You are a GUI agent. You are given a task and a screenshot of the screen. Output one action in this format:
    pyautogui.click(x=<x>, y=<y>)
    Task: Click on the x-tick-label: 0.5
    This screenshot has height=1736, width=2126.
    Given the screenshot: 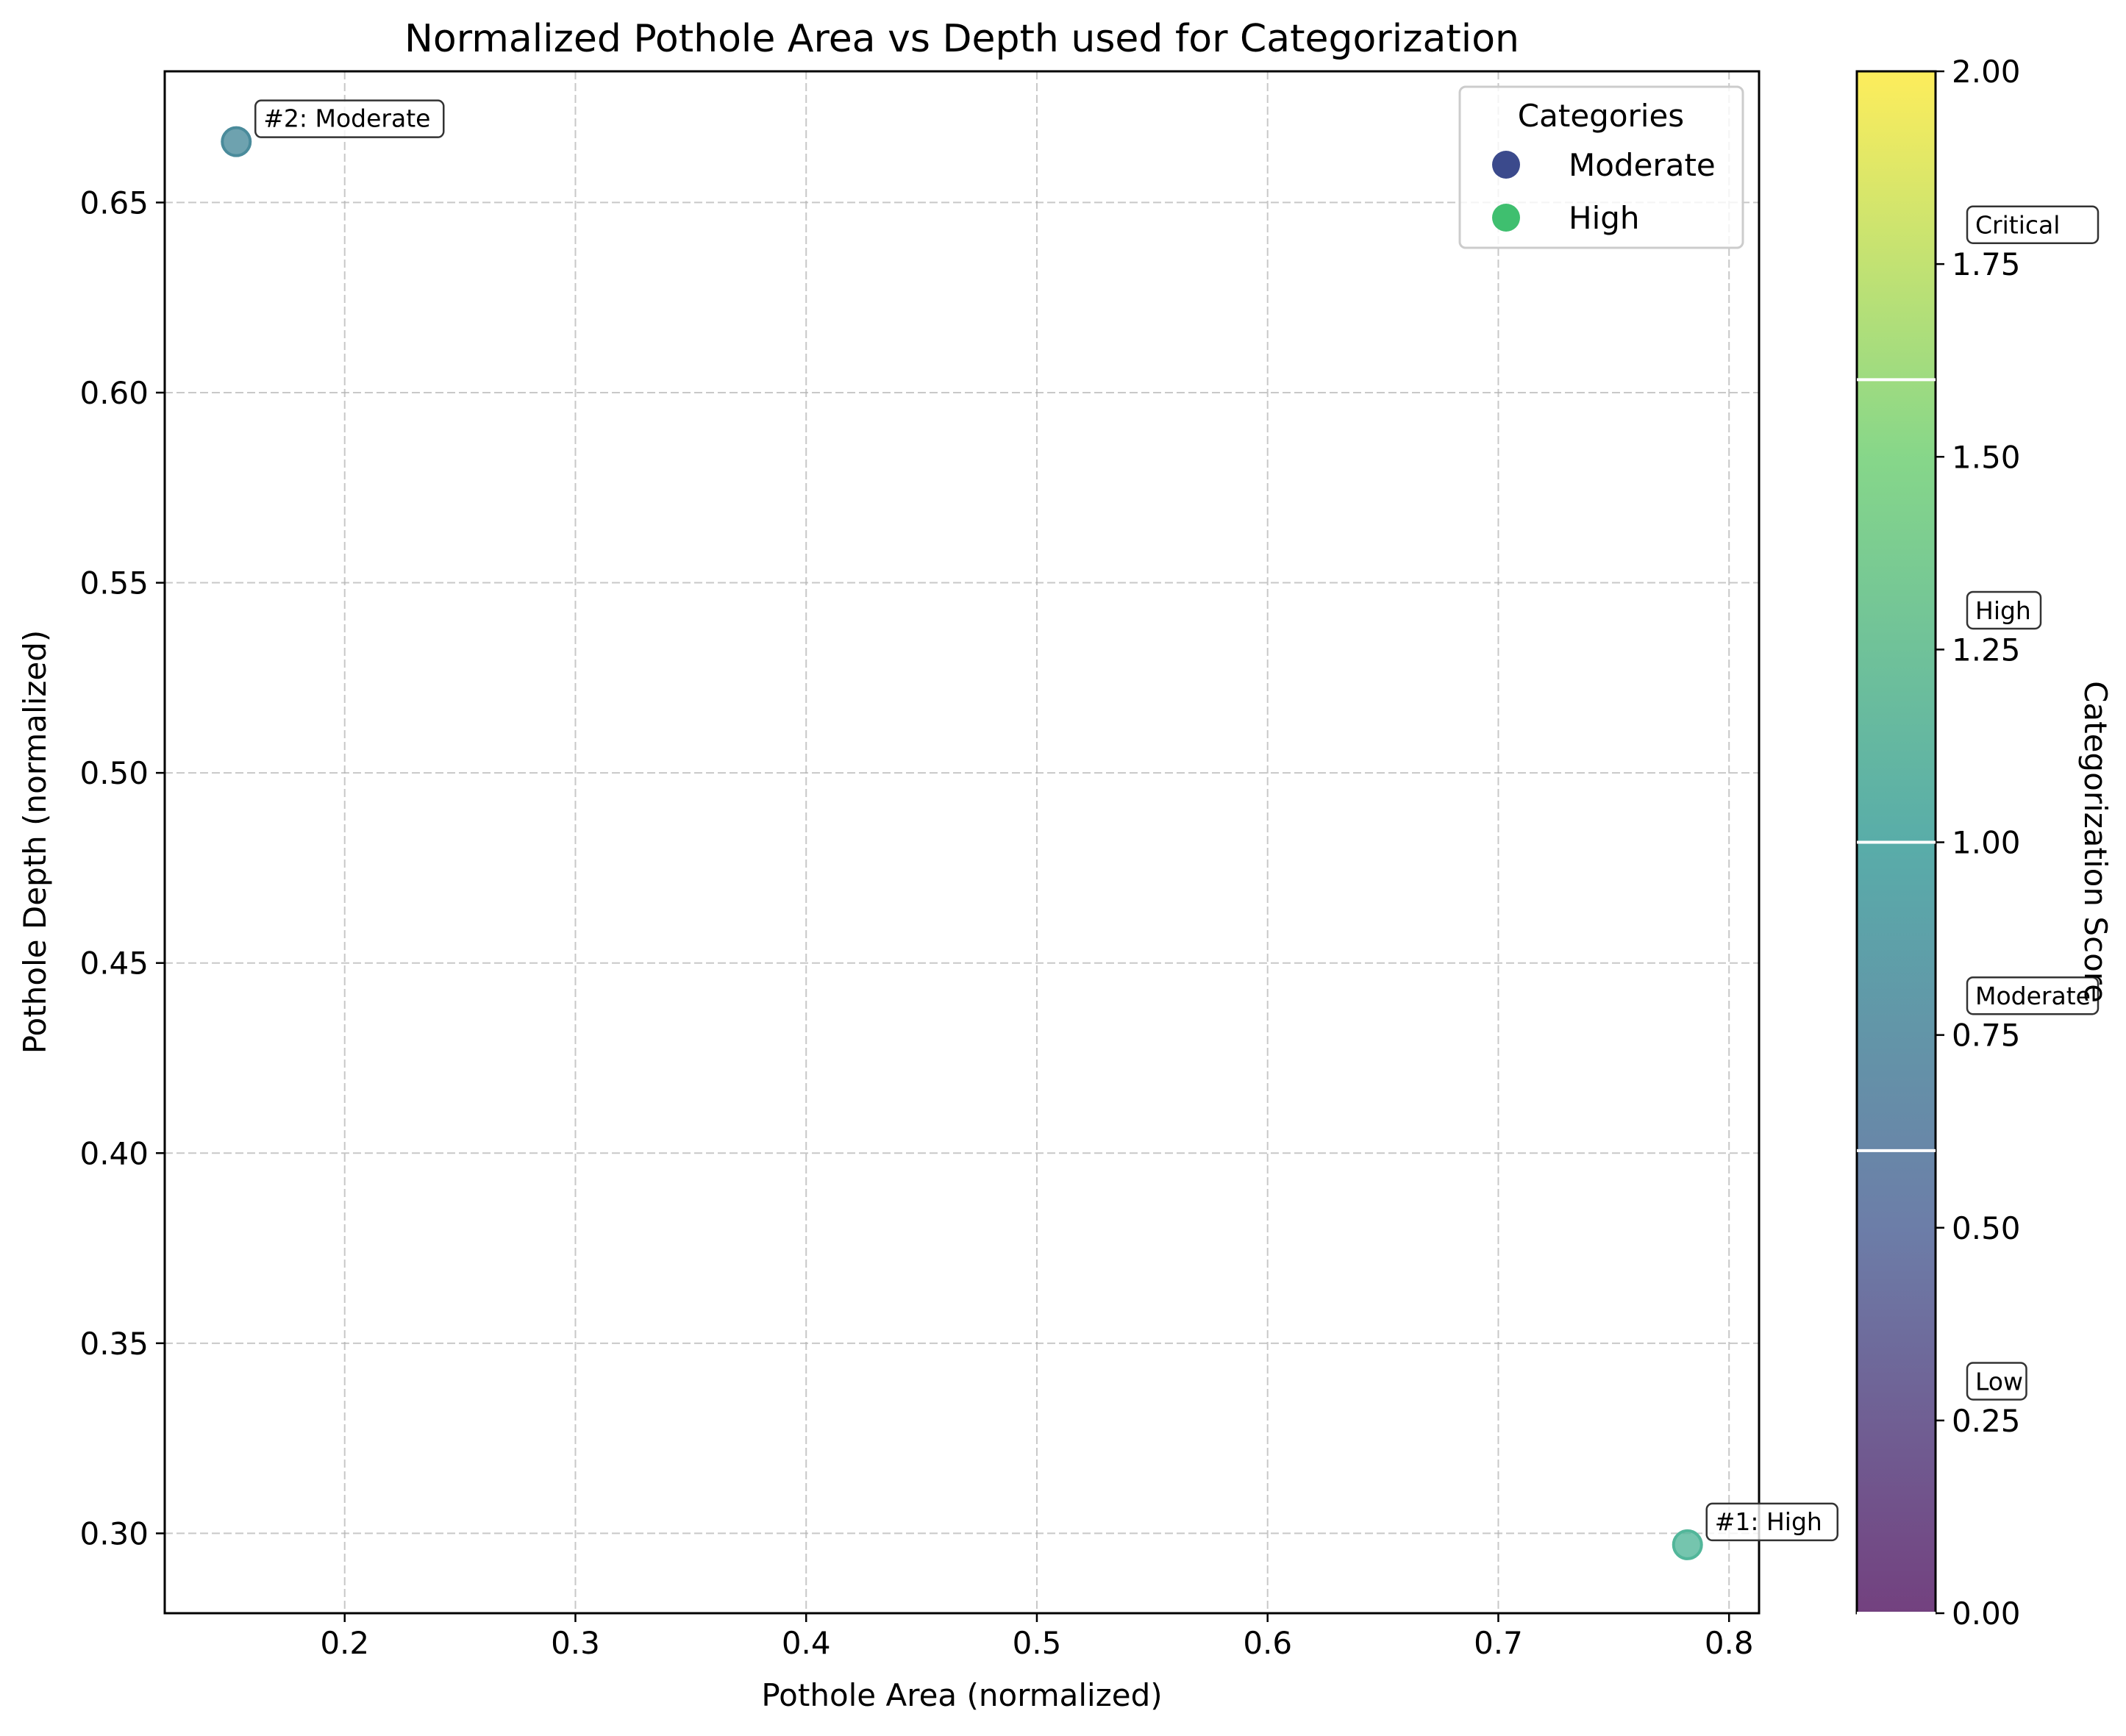 What is the action you would take?
    pyautogui.click(x=1037, y=1643)
    